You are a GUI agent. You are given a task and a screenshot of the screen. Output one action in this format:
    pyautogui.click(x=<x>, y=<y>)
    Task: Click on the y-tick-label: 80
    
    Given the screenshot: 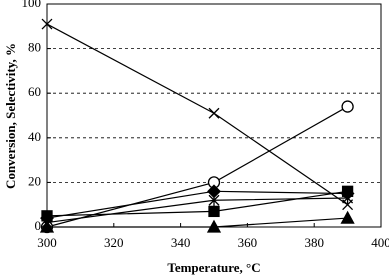 What is the action you would take?
    pyautogui.click(x=34, y=47)
    